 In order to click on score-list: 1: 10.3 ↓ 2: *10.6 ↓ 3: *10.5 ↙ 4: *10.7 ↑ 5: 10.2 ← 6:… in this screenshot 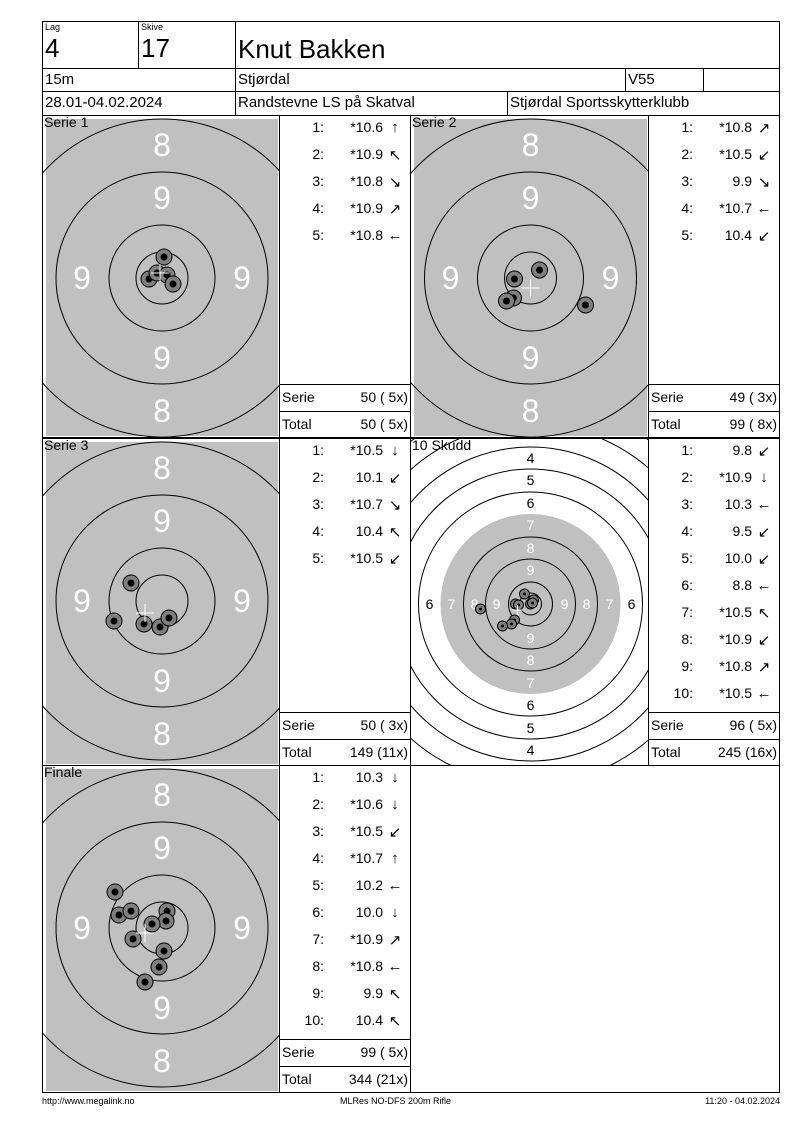, I will do `click(345, 929)`.